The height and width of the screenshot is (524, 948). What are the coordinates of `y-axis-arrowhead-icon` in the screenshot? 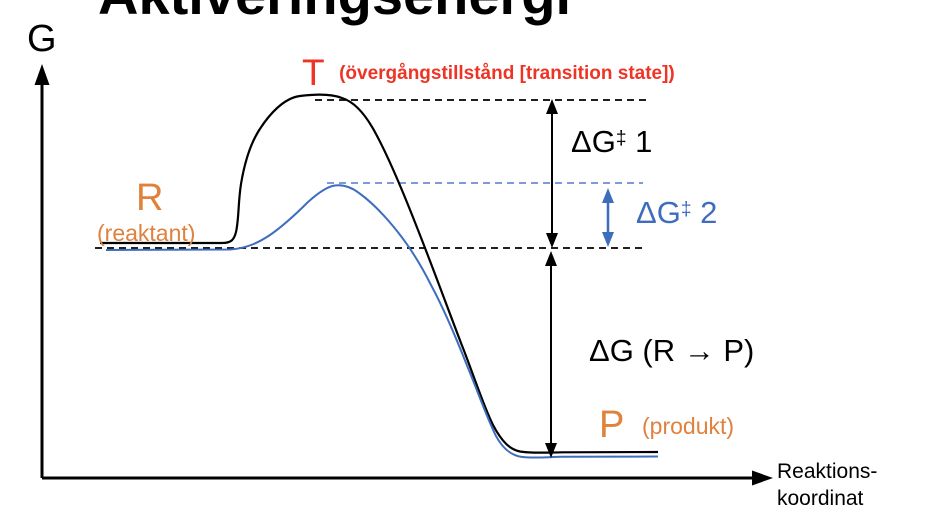 It's located at (42, 74).